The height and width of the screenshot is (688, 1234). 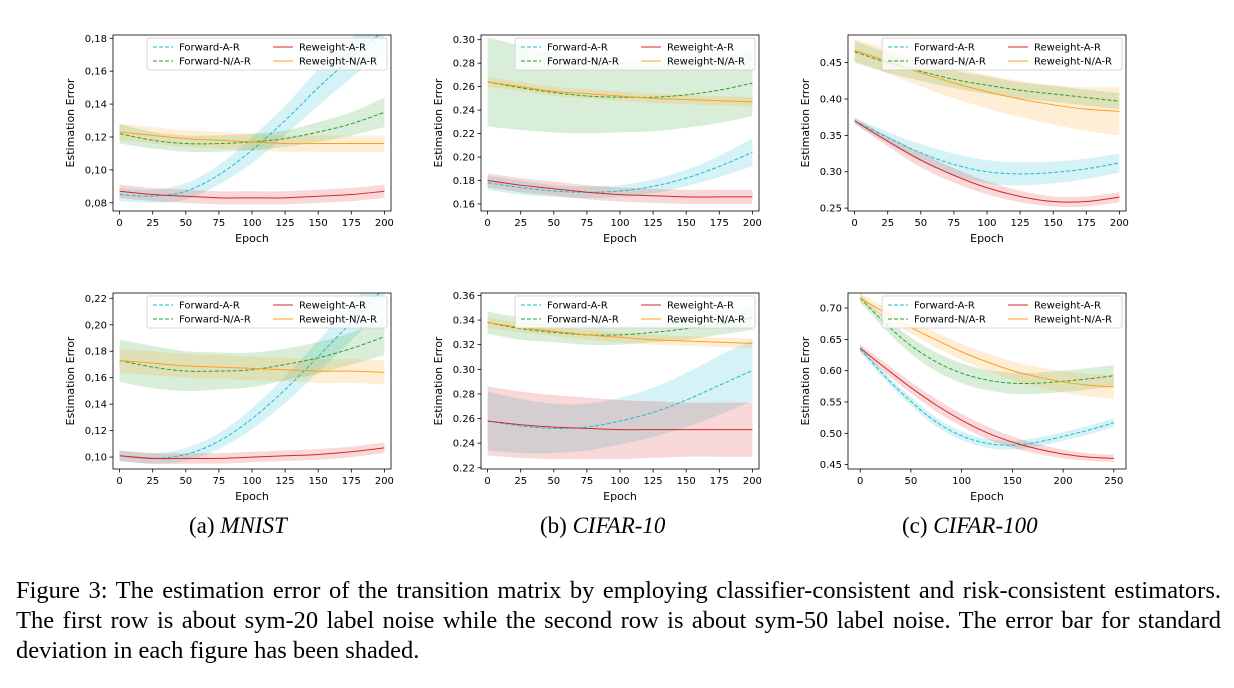 I want to click on series-line-forward-a-r, so click(x=620, y=399).